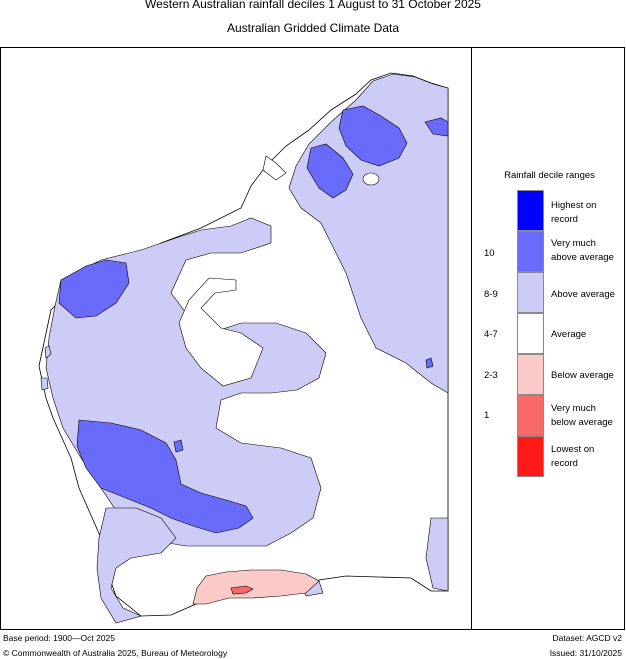 Image resolution: width=626 pixels, height=659 pixels. Describe the element at coordinates (136, 565) in the screenshot. I see `region-south-west` at that location.